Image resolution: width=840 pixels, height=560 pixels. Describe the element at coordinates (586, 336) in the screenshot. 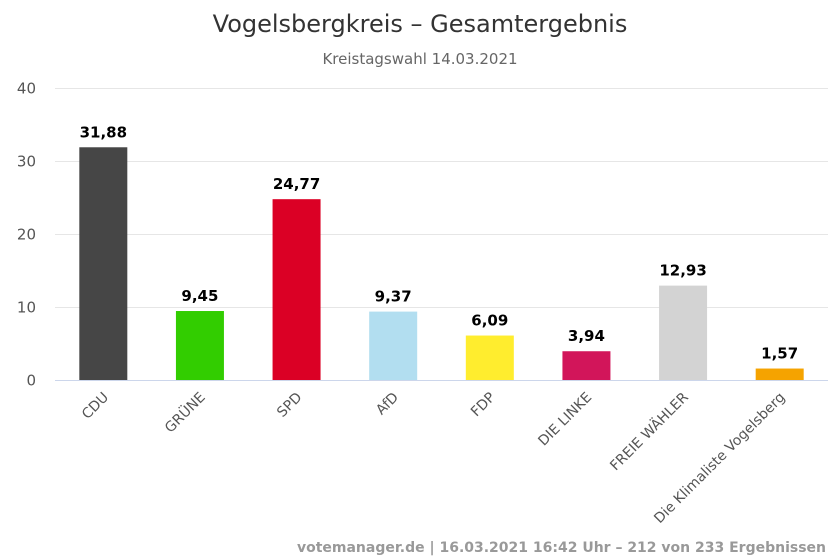

I see `data-label: 3,94` at that location.